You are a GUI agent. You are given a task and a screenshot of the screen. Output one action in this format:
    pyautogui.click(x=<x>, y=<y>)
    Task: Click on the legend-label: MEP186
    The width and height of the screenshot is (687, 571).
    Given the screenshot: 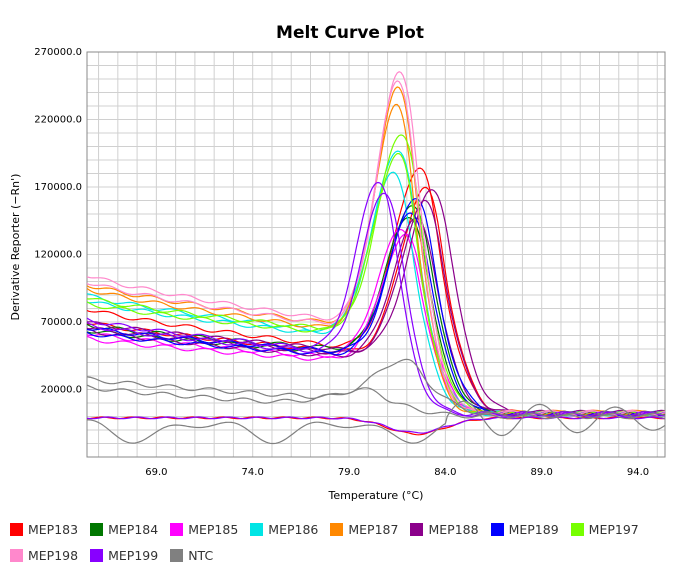 What is the action you would take?
    pyautogui.click(x=293, y=529)
    